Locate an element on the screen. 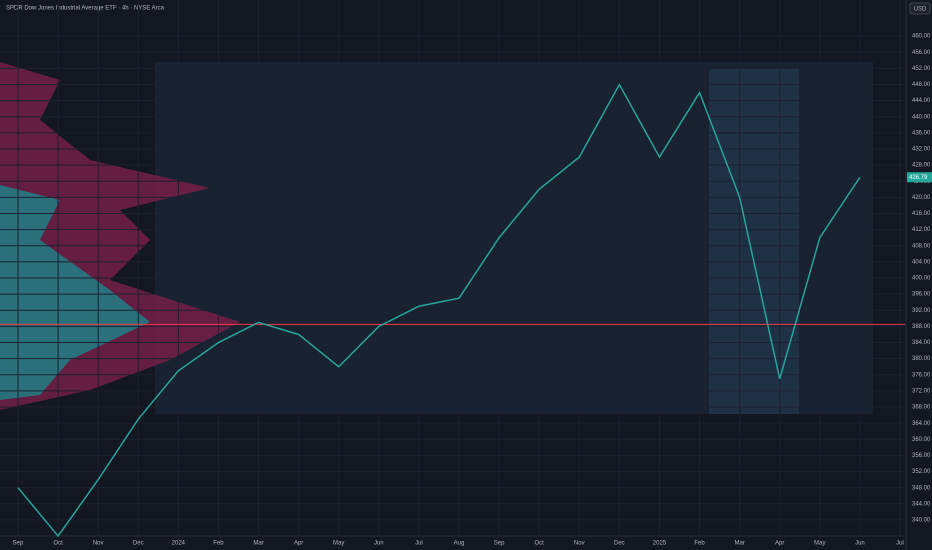 This screenshot has height=550, width=932. y-tick-label: 412.00 is located at coordinates (921, 230).